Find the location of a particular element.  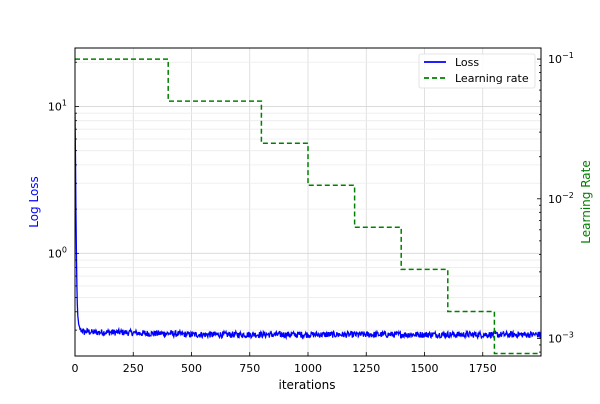

y-right-tick-label: 10⁻² is located at coordinates (561, 198).